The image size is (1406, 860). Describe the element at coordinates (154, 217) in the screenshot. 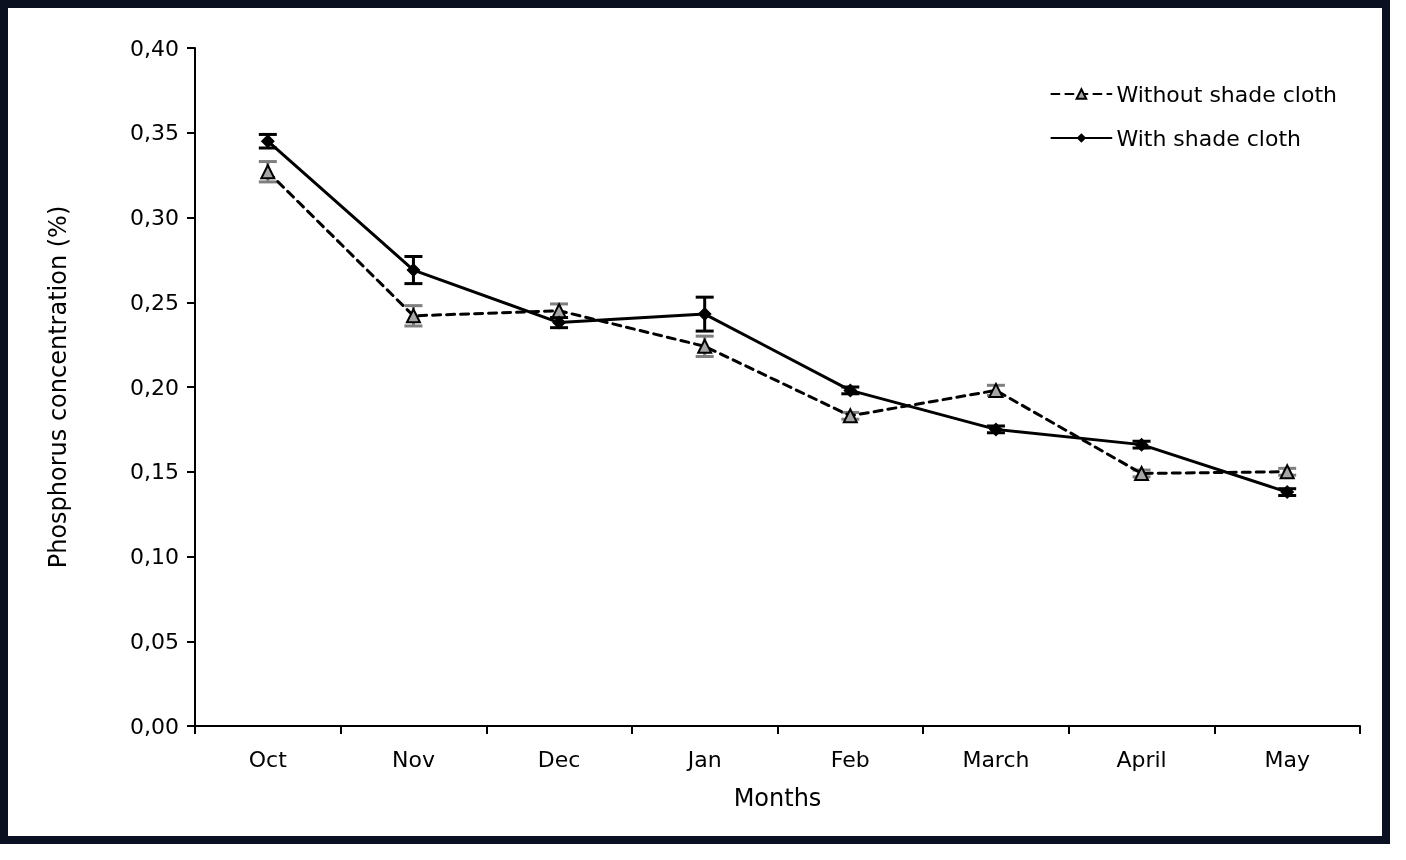

I see `y-tick-label: 0,30` at that location.